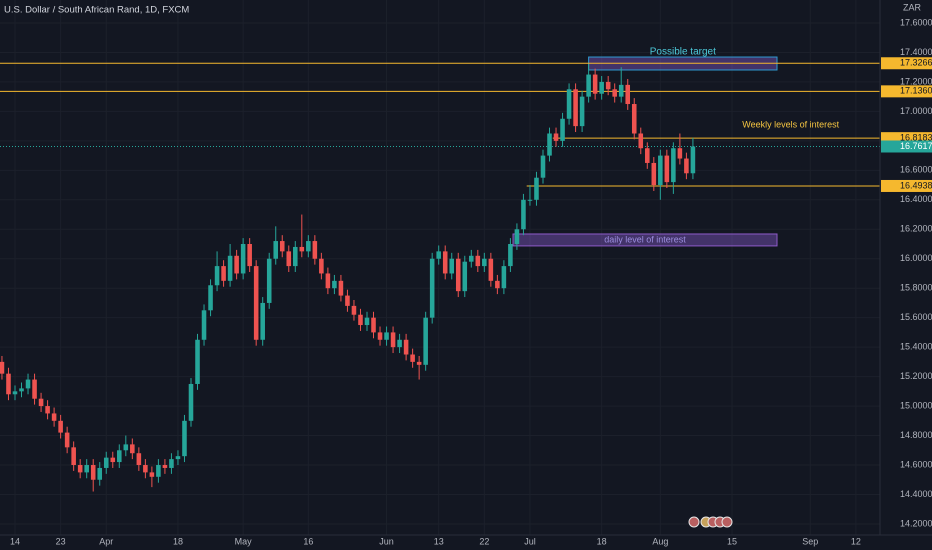 Image resolution: width=932 pixels, height=550 pixels. I want to click on x-tick-label: 22, so click(484, 541).